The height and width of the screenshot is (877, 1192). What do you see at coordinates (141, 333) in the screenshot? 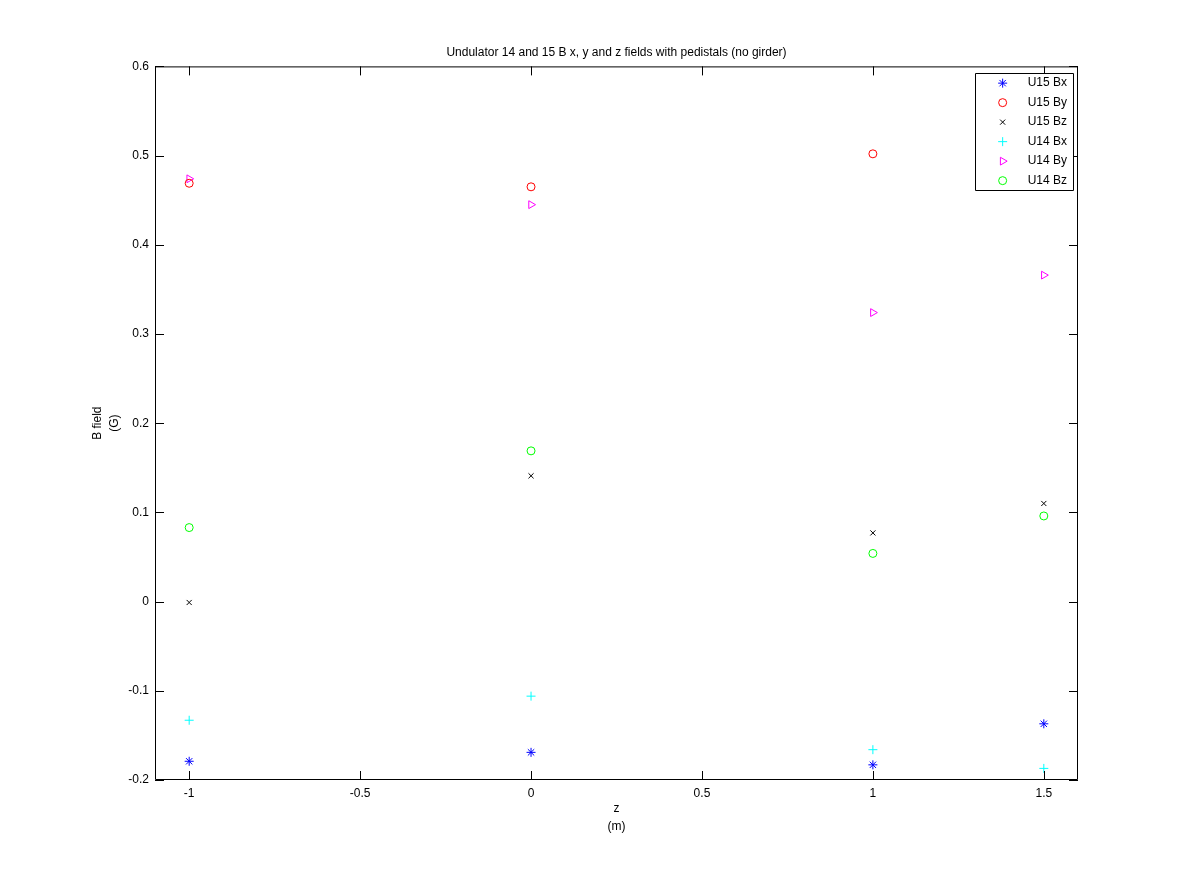
I see `y-tick-label: 0.3` at bounding box center [141, 333].